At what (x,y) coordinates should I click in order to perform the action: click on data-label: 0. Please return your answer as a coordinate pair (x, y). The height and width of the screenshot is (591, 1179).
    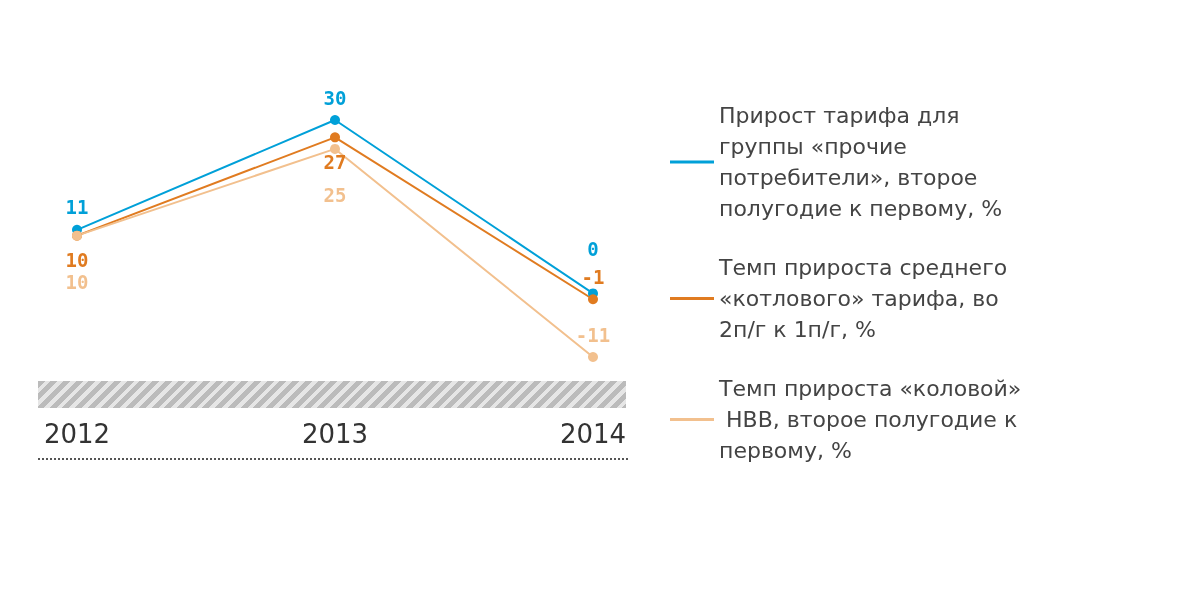
    Looking at the image, I should click on (593, 248).